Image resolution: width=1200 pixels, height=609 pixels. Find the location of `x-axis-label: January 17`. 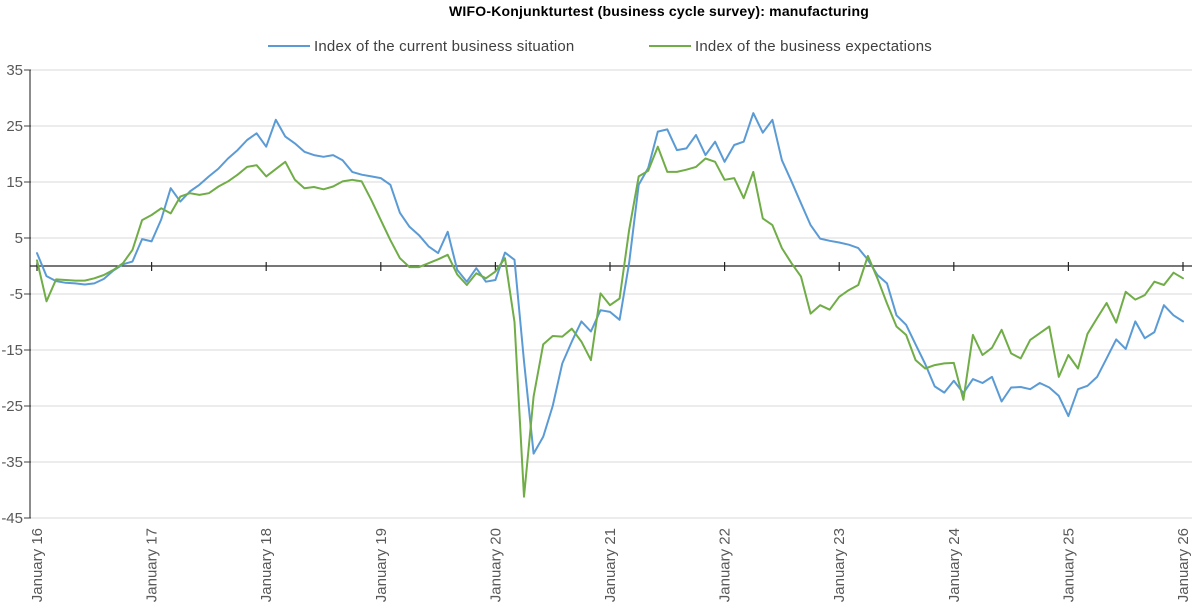

x-axis-label: January 17 is located at coordinates (152, 565).